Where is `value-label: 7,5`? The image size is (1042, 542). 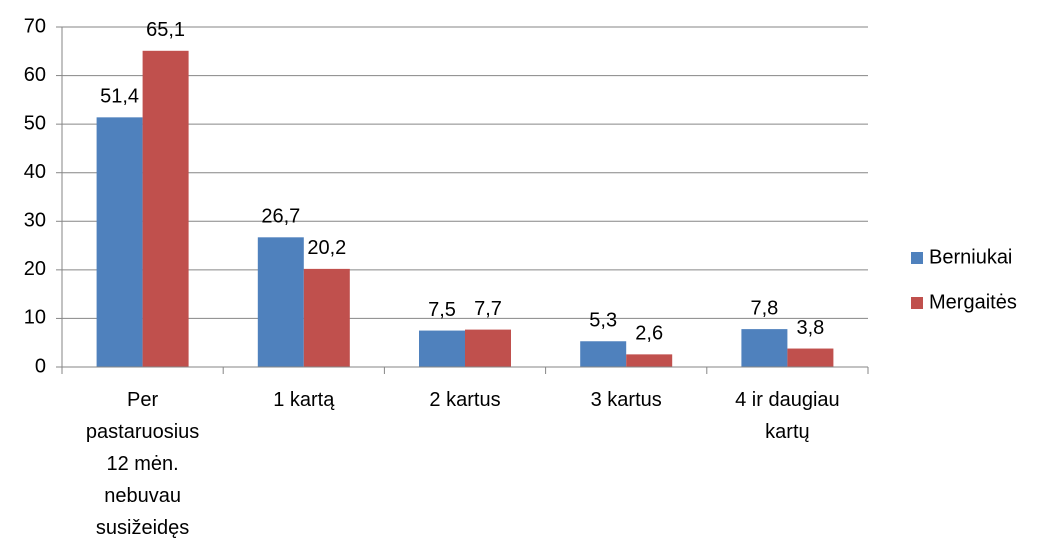 value-label: 7,5 is located at coordinates (442, 310).